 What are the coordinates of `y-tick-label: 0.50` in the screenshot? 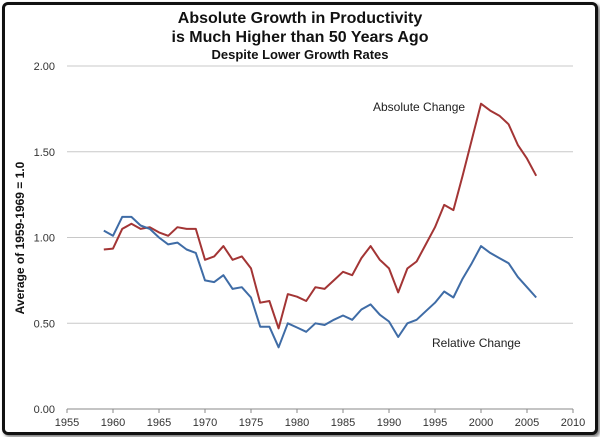 It's located at (44, 324).